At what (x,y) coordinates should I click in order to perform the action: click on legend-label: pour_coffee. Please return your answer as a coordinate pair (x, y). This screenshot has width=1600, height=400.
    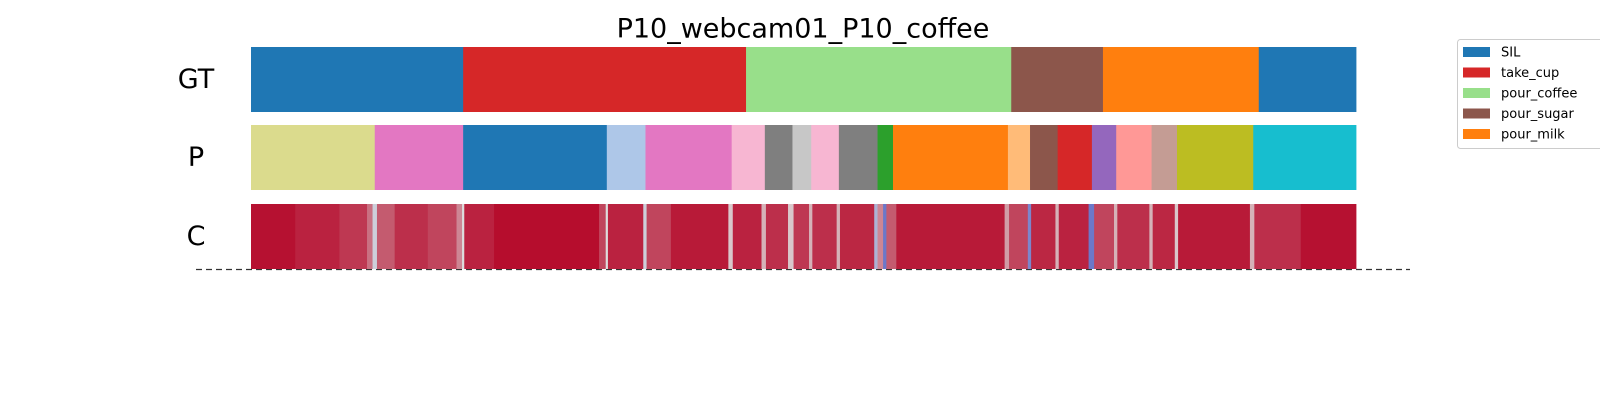
    Looking at the image, I should click on (1539, 94).